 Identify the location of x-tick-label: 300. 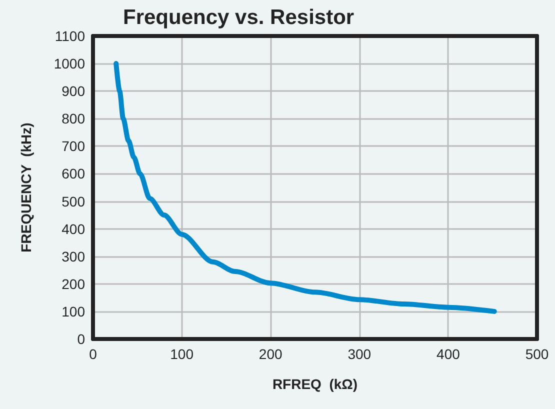
(360, 354).